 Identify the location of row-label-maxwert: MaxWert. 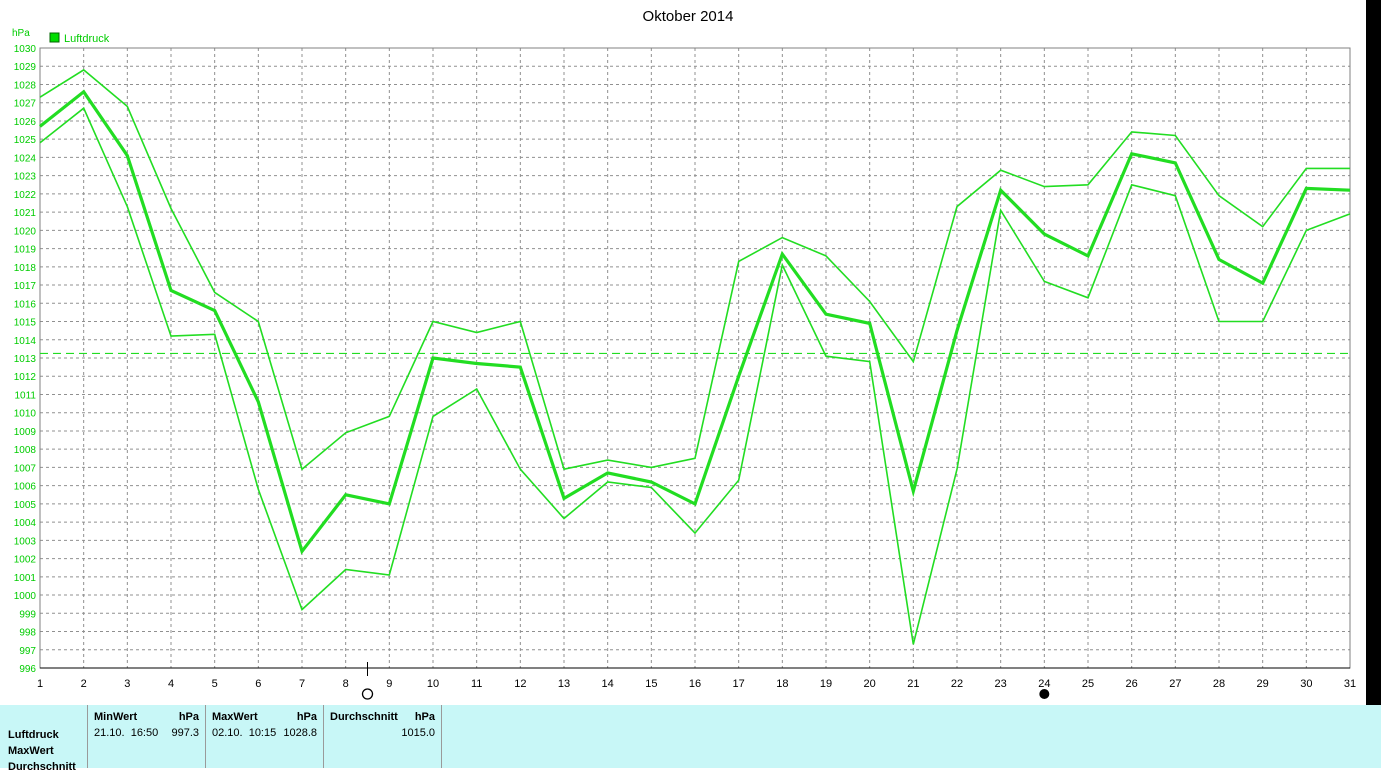
(31, 751).